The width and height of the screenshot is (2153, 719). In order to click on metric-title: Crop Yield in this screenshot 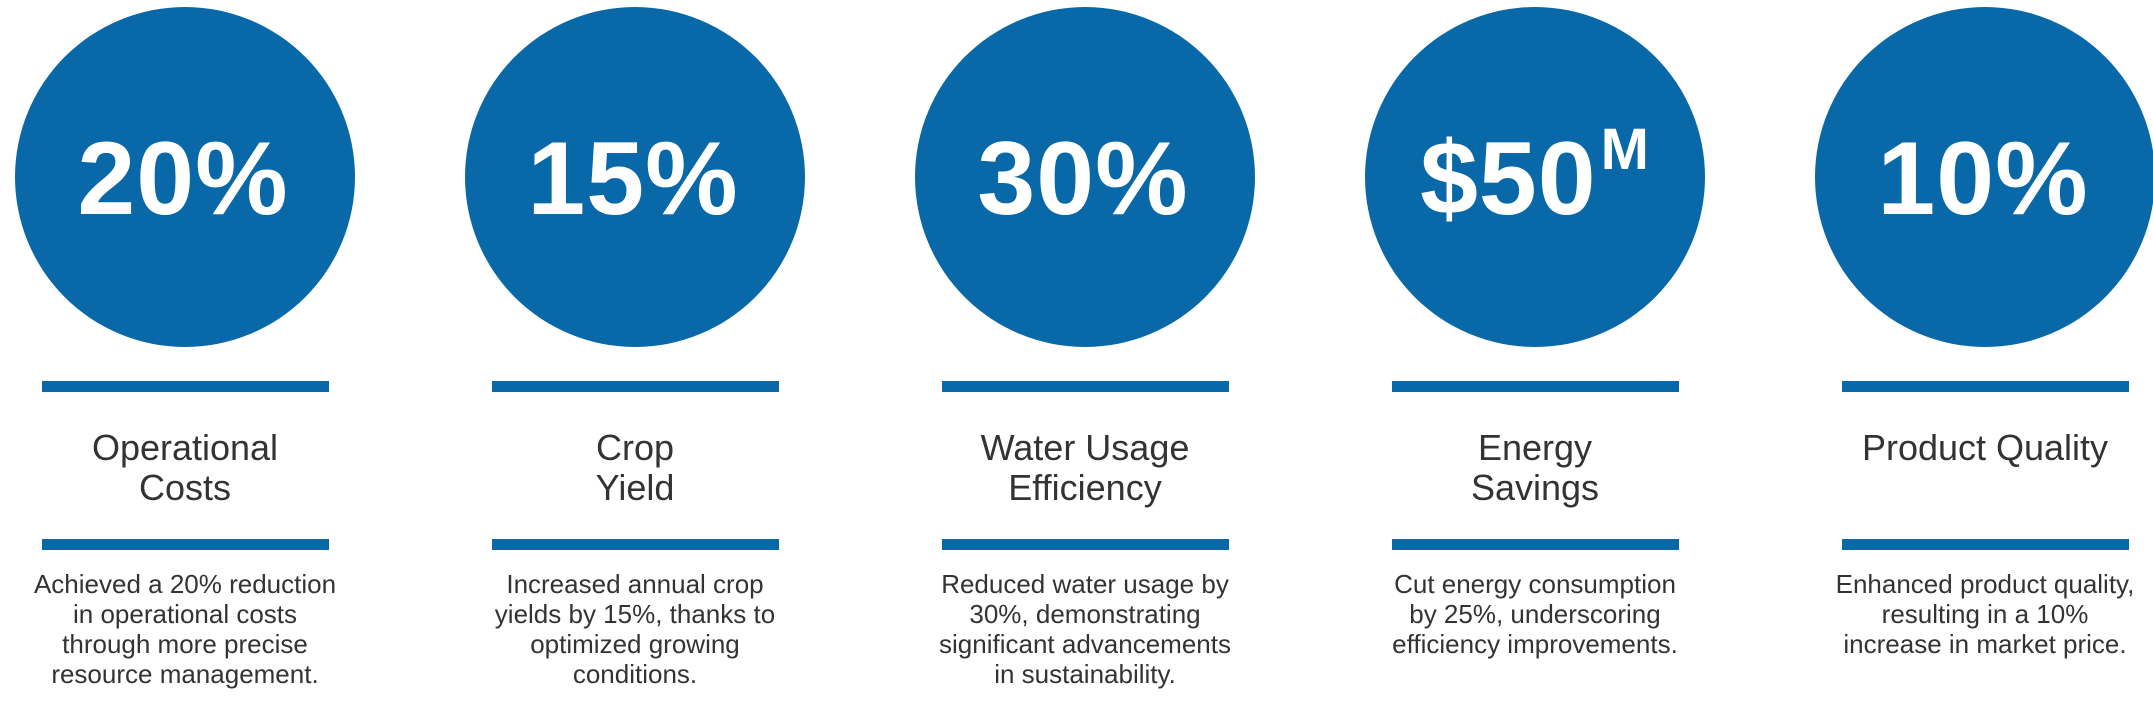, I will do `click(635, 467)`.